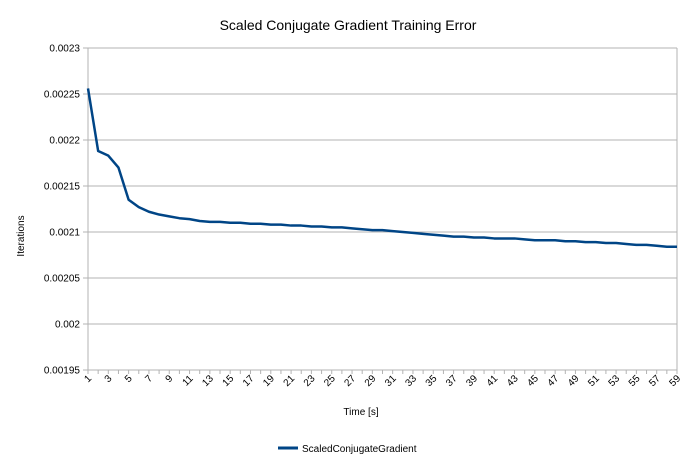 Image resolution: width=695 pixels, height=454 pixels. Describe the element at coordinates (675, 381) in the screenshot. I see `x-tick-label: 59` at that location.